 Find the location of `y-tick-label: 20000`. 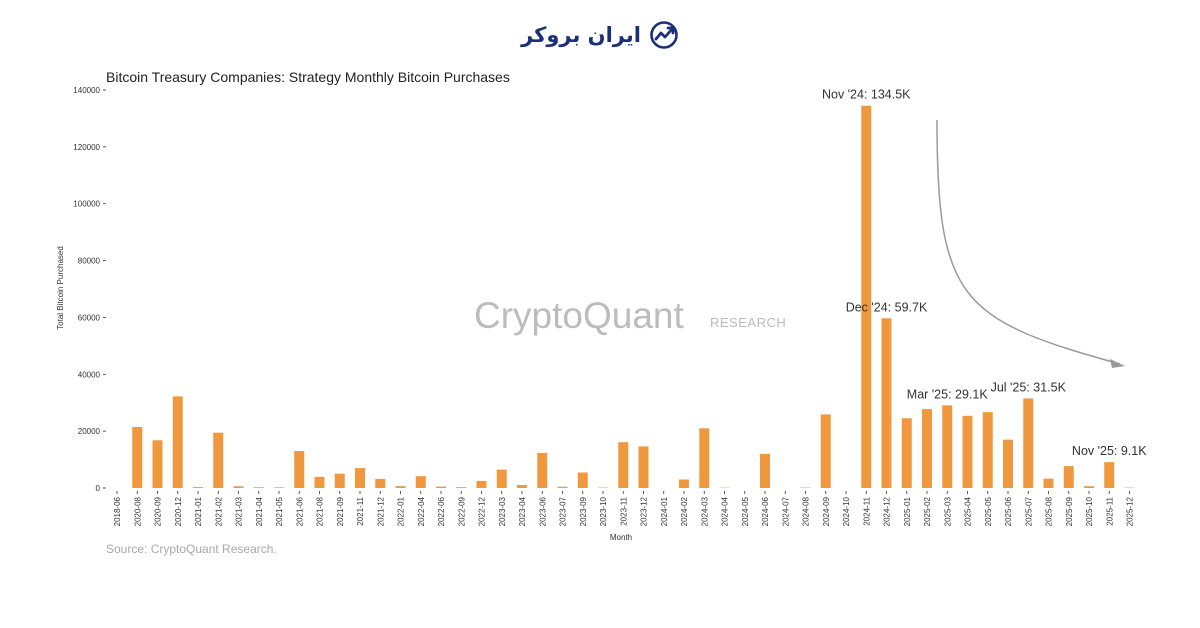

y-tick-label: 20000 is located at coordinates (89, 431).